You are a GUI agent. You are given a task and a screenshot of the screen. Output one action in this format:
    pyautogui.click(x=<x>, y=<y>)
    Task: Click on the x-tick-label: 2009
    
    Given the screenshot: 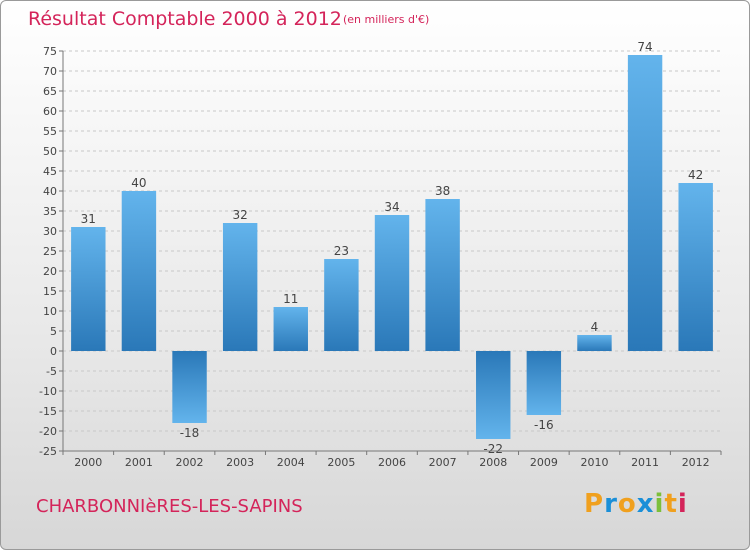 What is the action you would take?
    pyautogui.click(x=544, y=462)
    